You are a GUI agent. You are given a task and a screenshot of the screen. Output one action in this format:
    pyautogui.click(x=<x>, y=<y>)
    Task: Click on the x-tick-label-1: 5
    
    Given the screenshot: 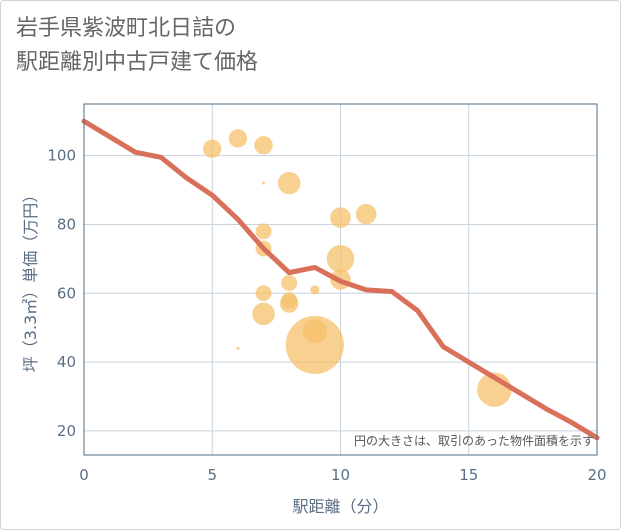 What is the action you would take?
    pyautogui.click(x=212, y=475)
    